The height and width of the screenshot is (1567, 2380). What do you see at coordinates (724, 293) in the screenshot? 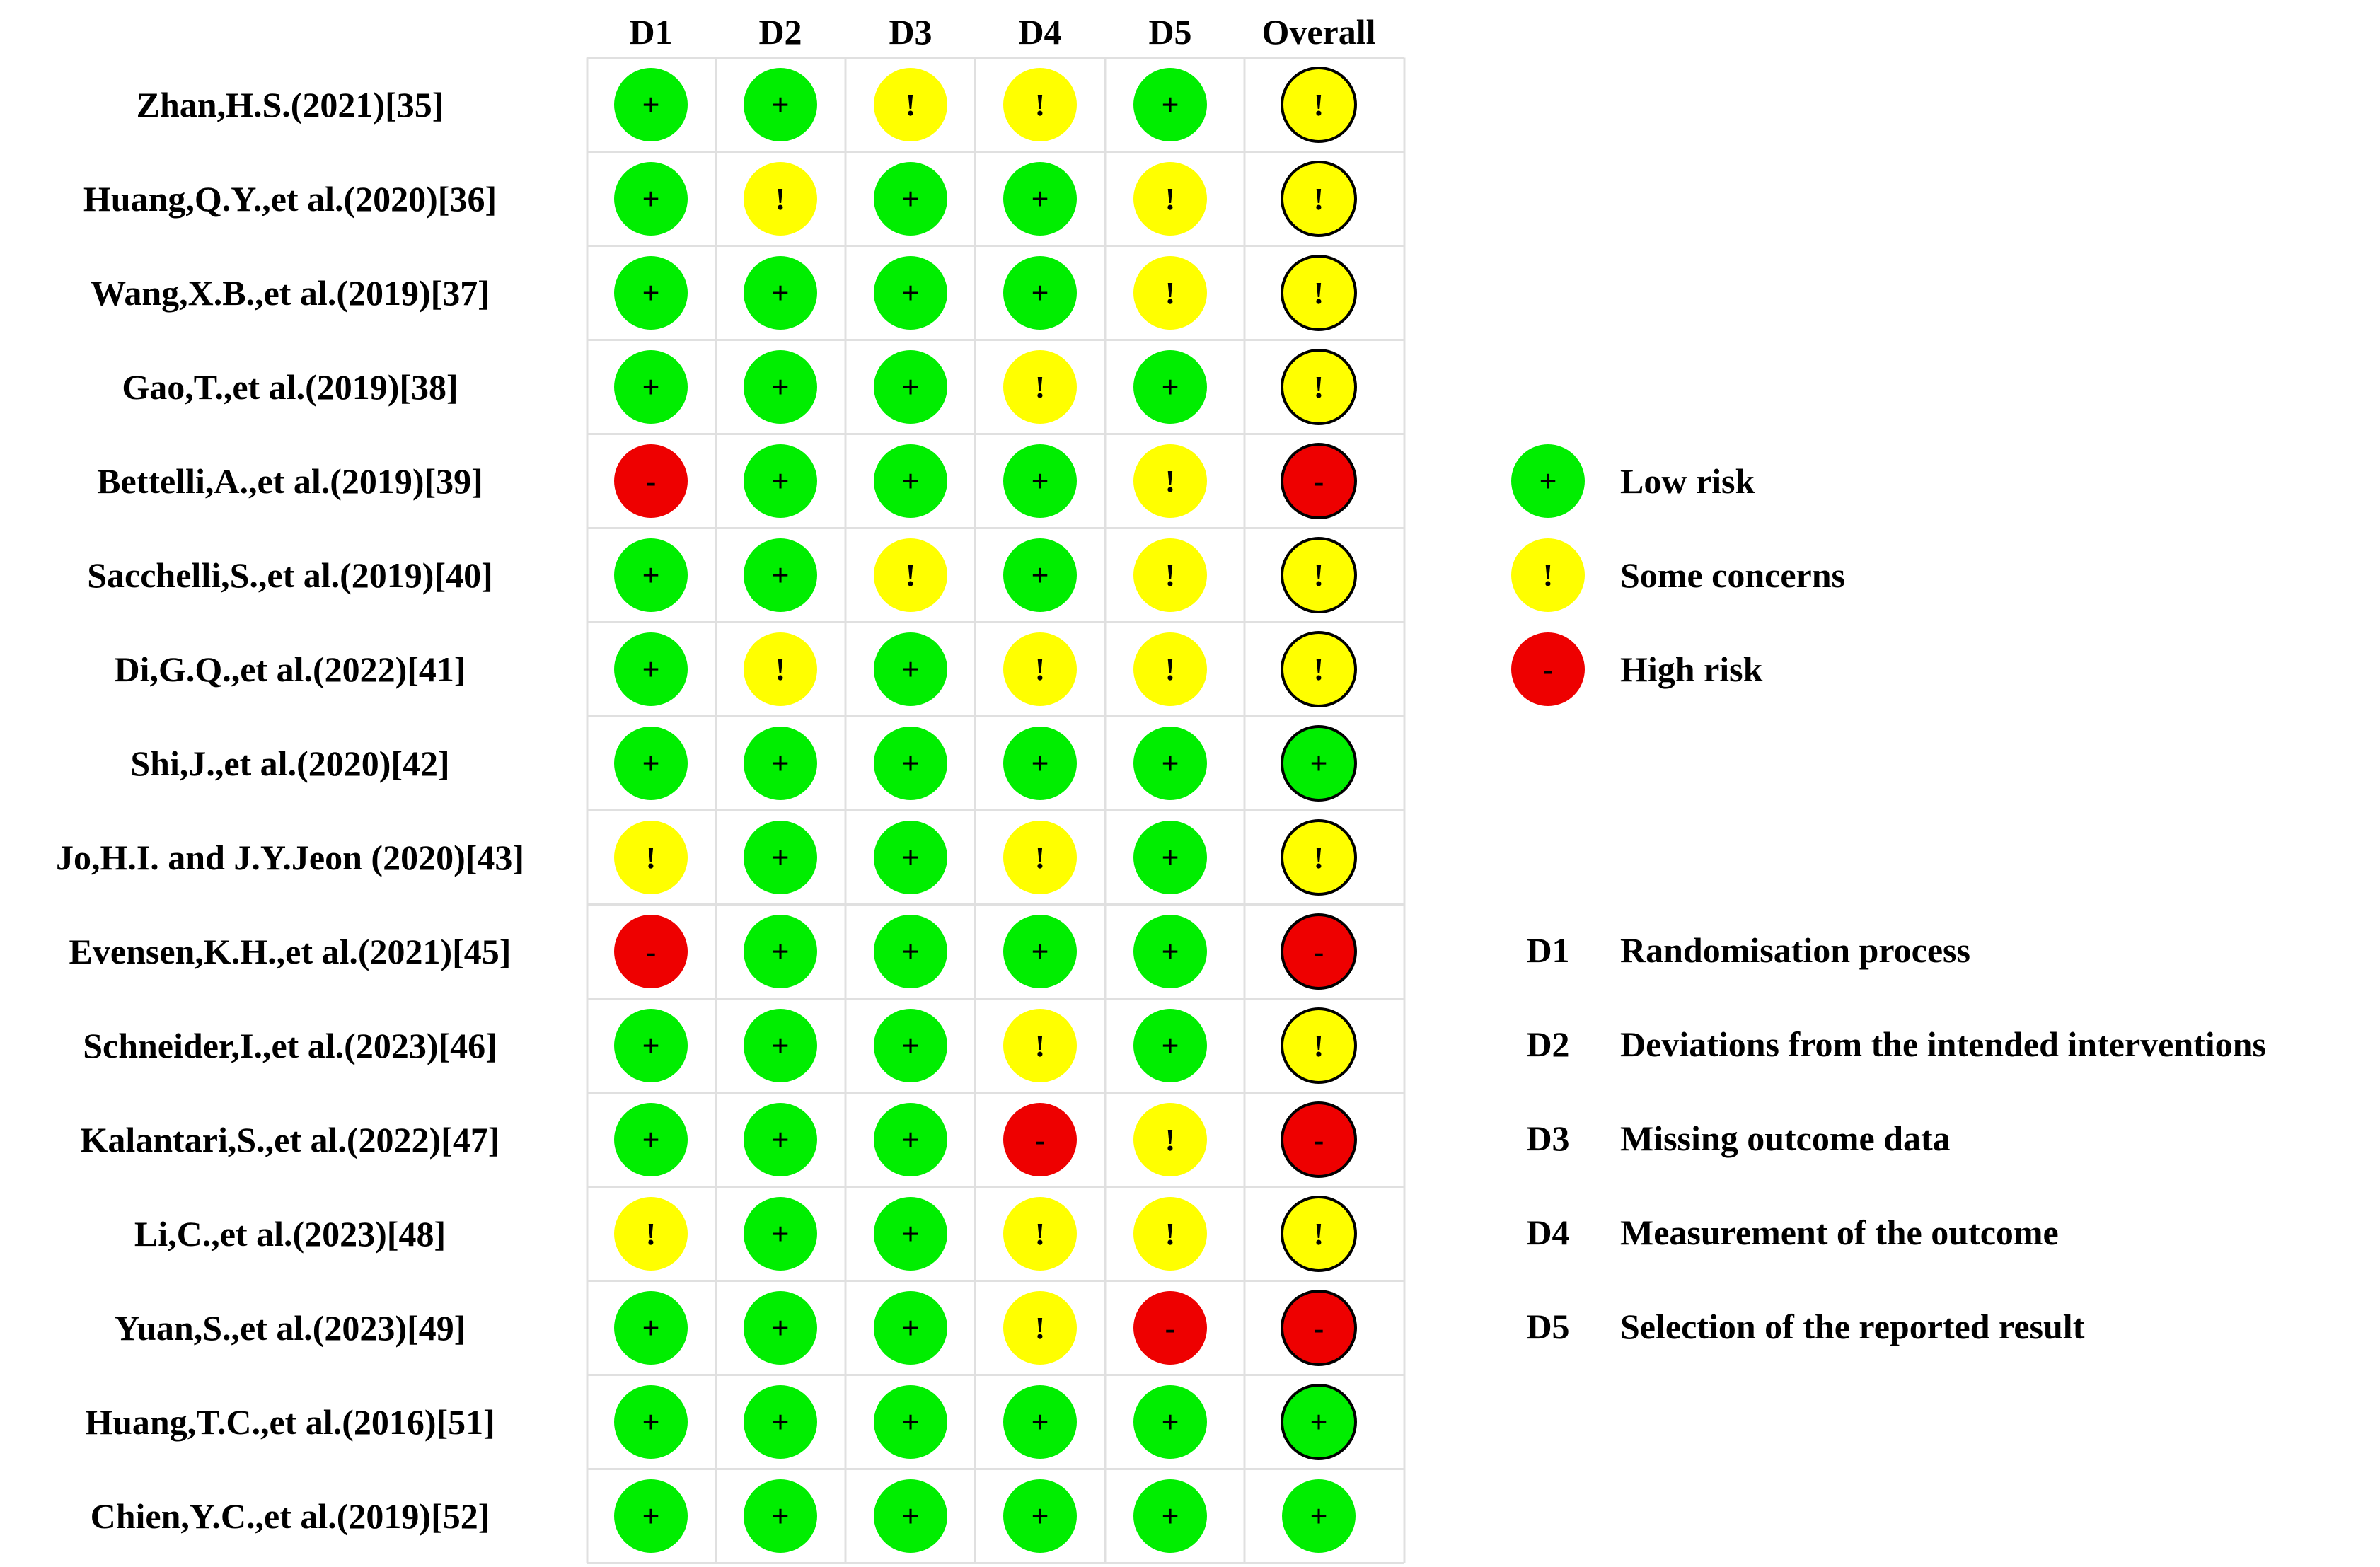
I see `study-row: Wang,X.B.,et al.(2019)[37] + + + +!!` at bounding box center [724, 293].